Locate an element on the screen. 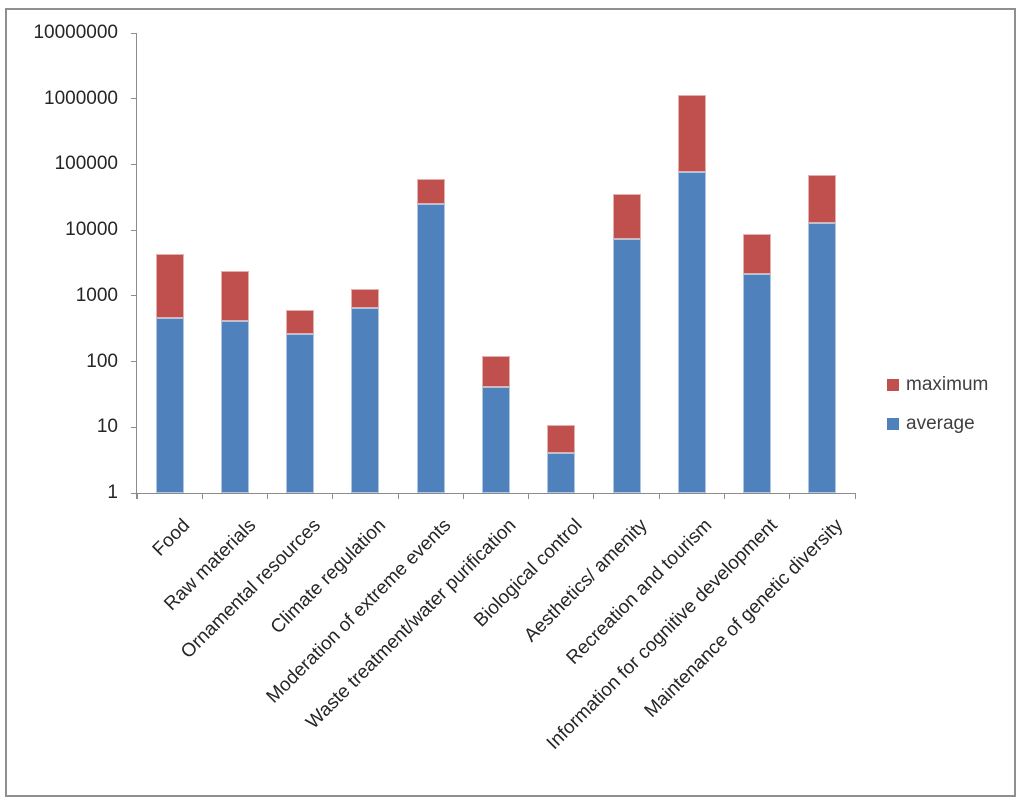 Image resolution: width=1024 pixels, height=804 pixels. legend-item-maximum: maximum is located at coordinates (937, 385).